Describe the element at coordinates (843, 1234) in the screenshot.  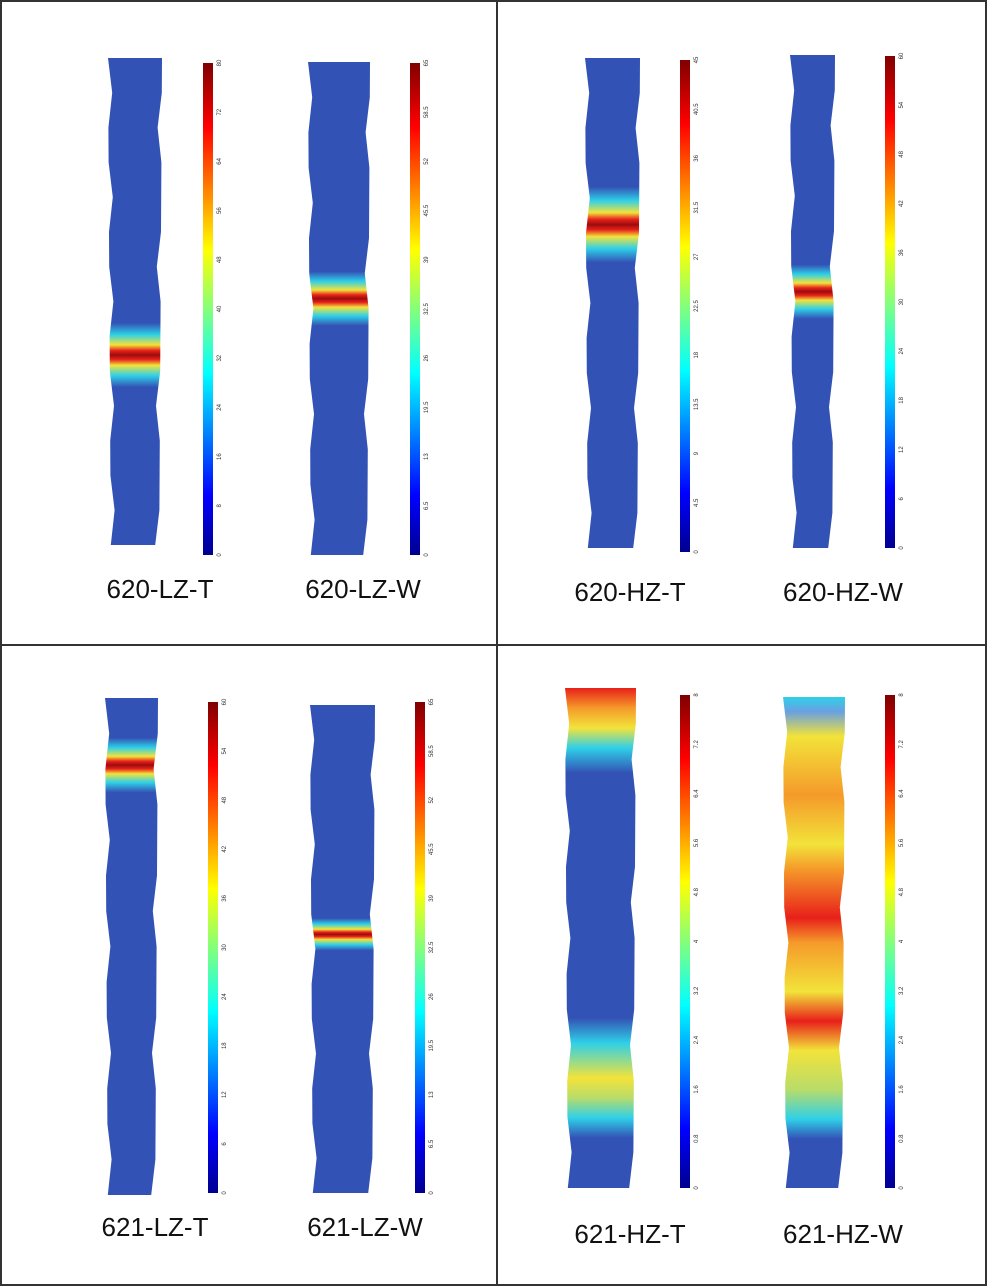
I see `specimen-label: 621-HZ-W` at that location.